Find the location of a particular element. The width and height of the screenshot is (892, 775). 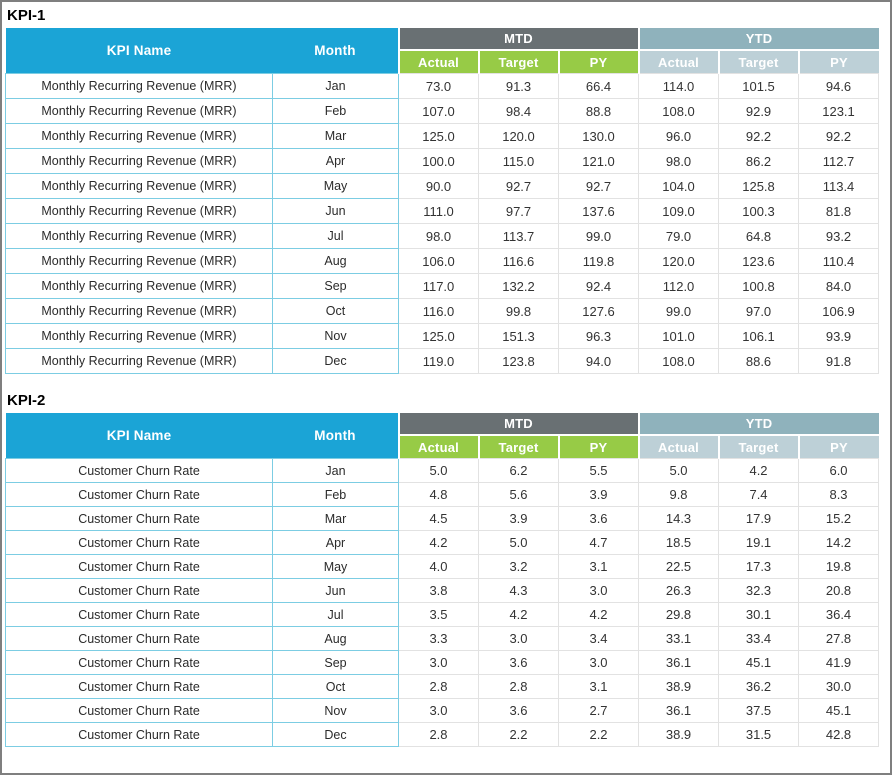

mtd-target-cell: 5.0 is located at coordinates (518, 542).